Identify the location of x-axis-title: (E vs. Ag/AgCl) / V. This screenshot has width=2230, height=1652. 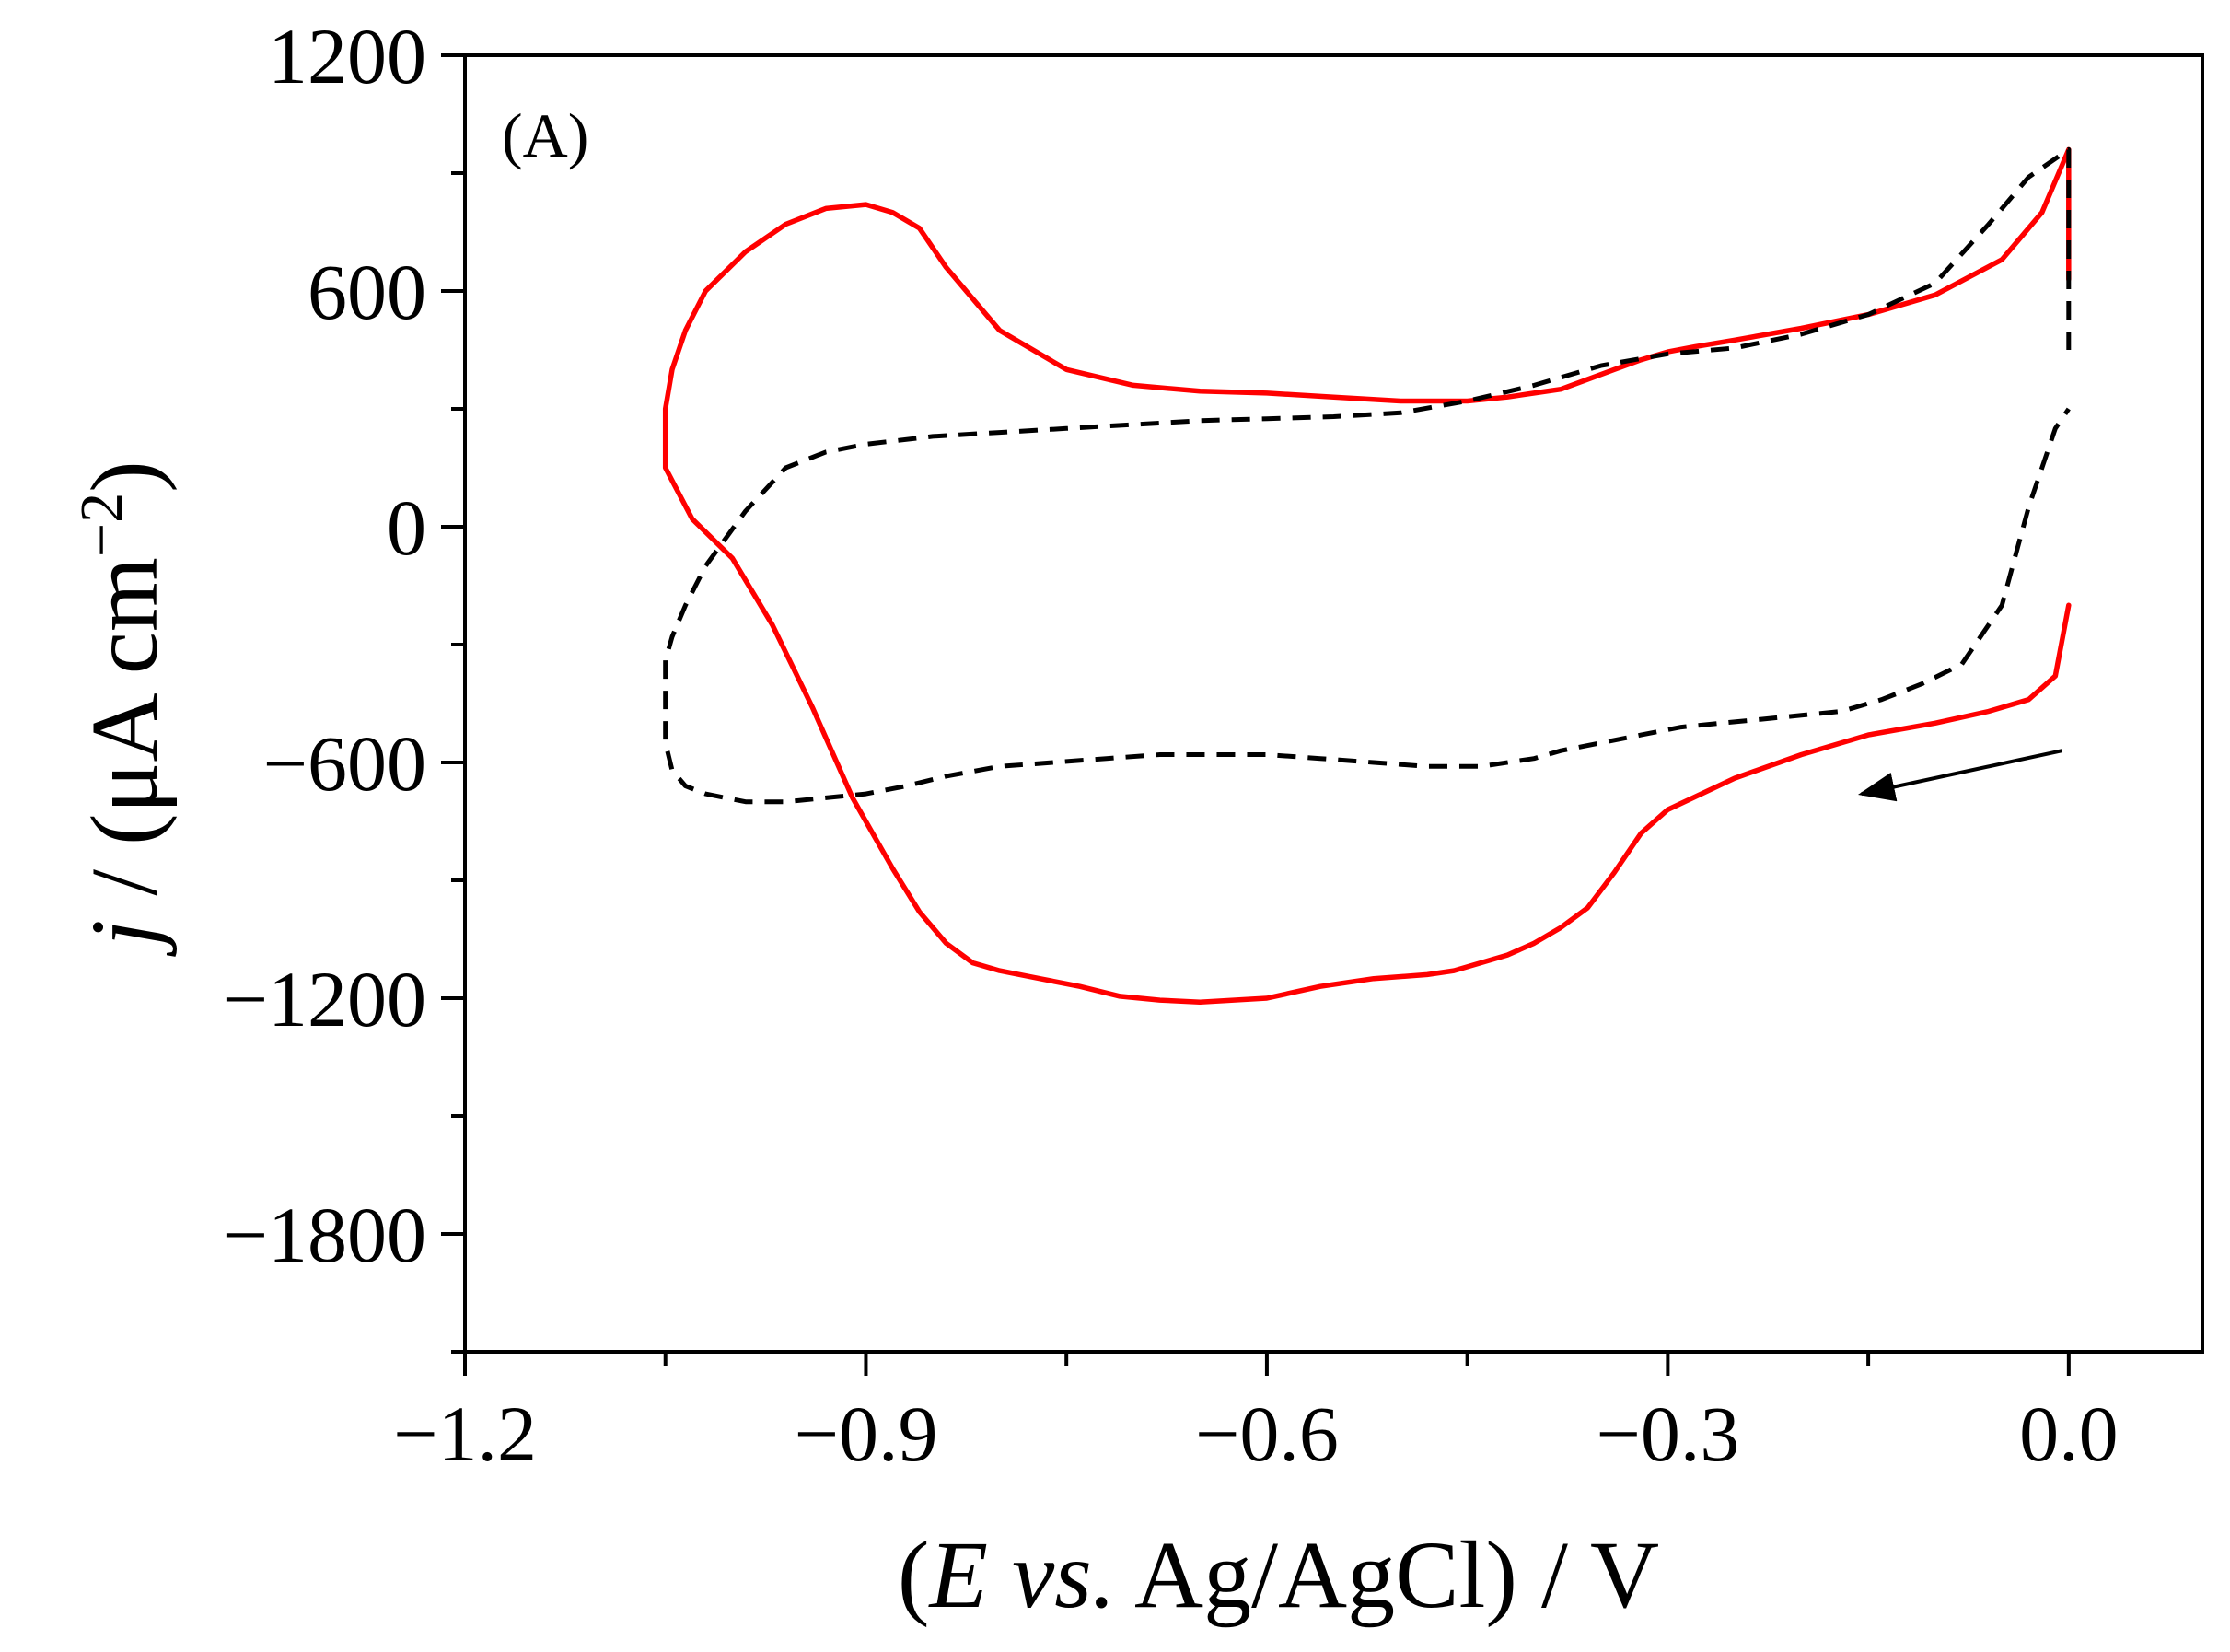
(1278, 1575).